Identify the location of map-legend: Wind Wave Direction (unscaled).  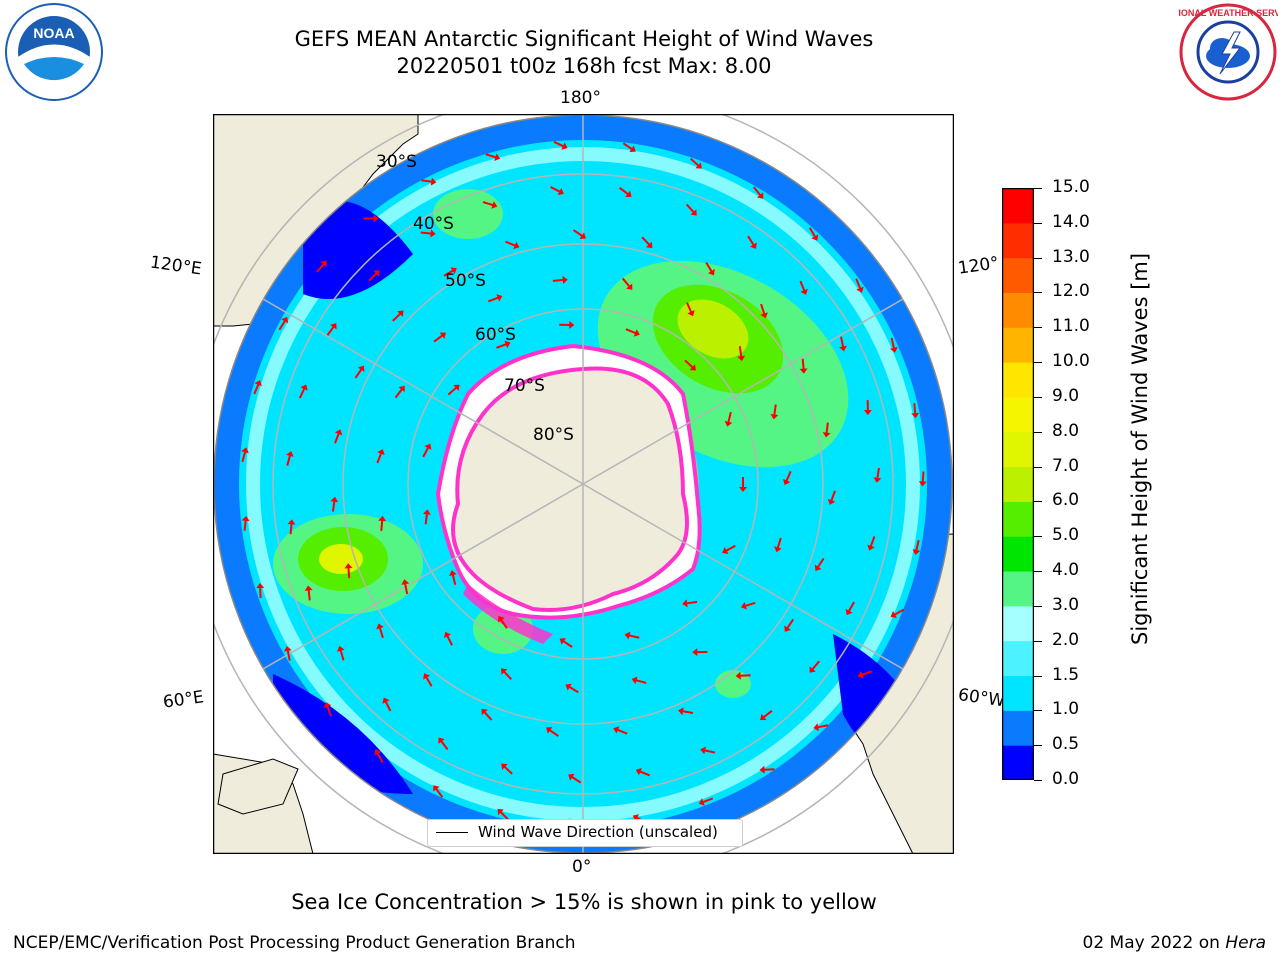
(585, 833).